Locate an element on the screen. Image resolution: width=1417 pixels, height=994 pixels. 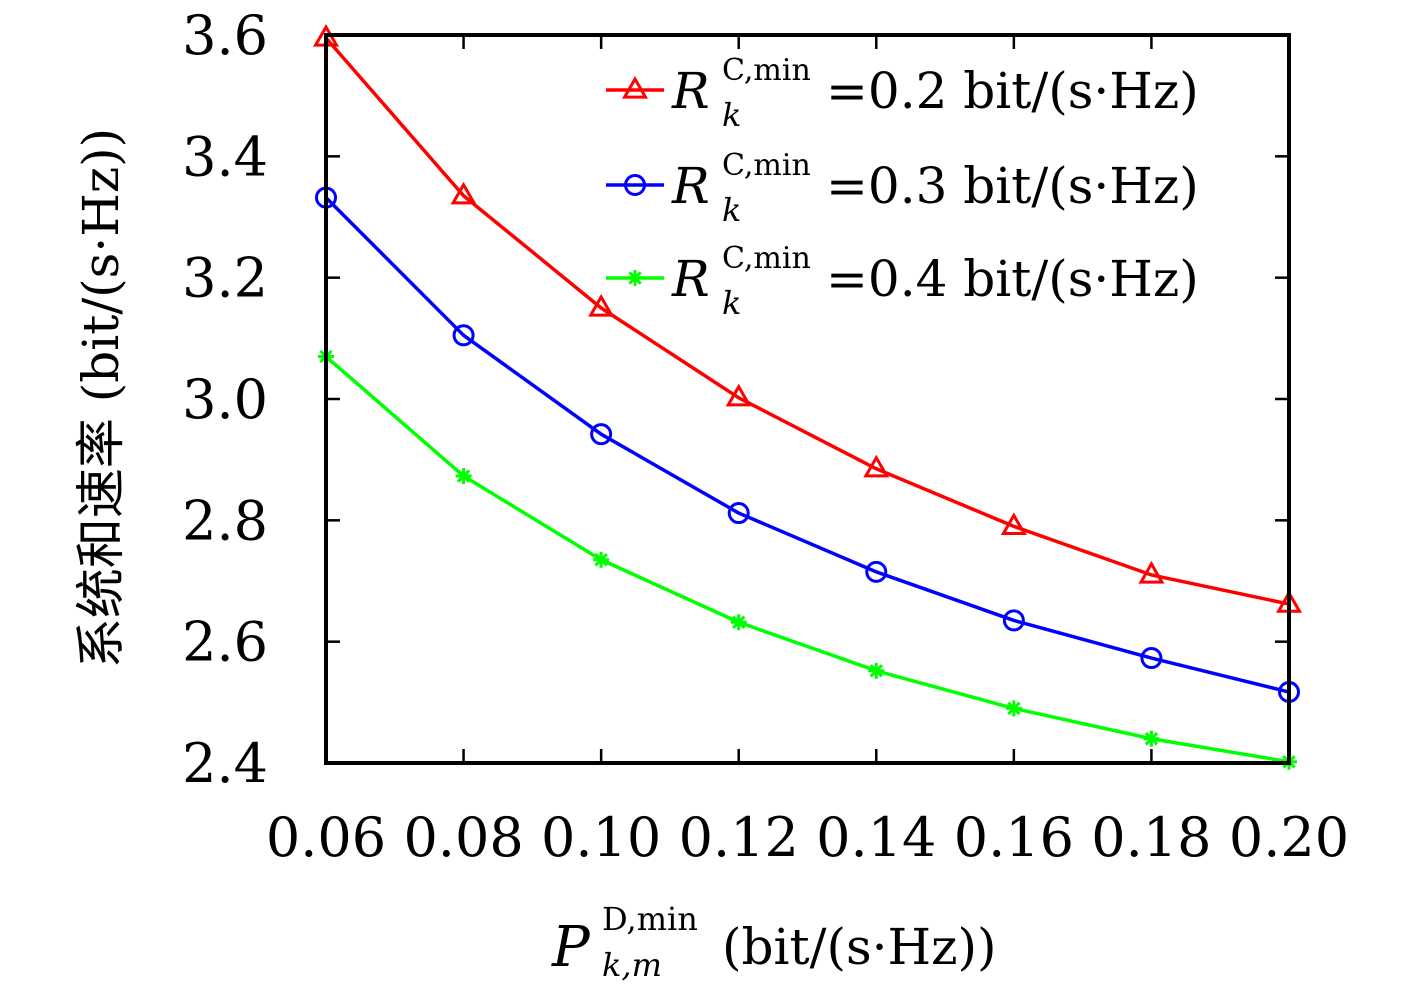
y-tick-label: 3.2 is located at coordinates (225, 278).